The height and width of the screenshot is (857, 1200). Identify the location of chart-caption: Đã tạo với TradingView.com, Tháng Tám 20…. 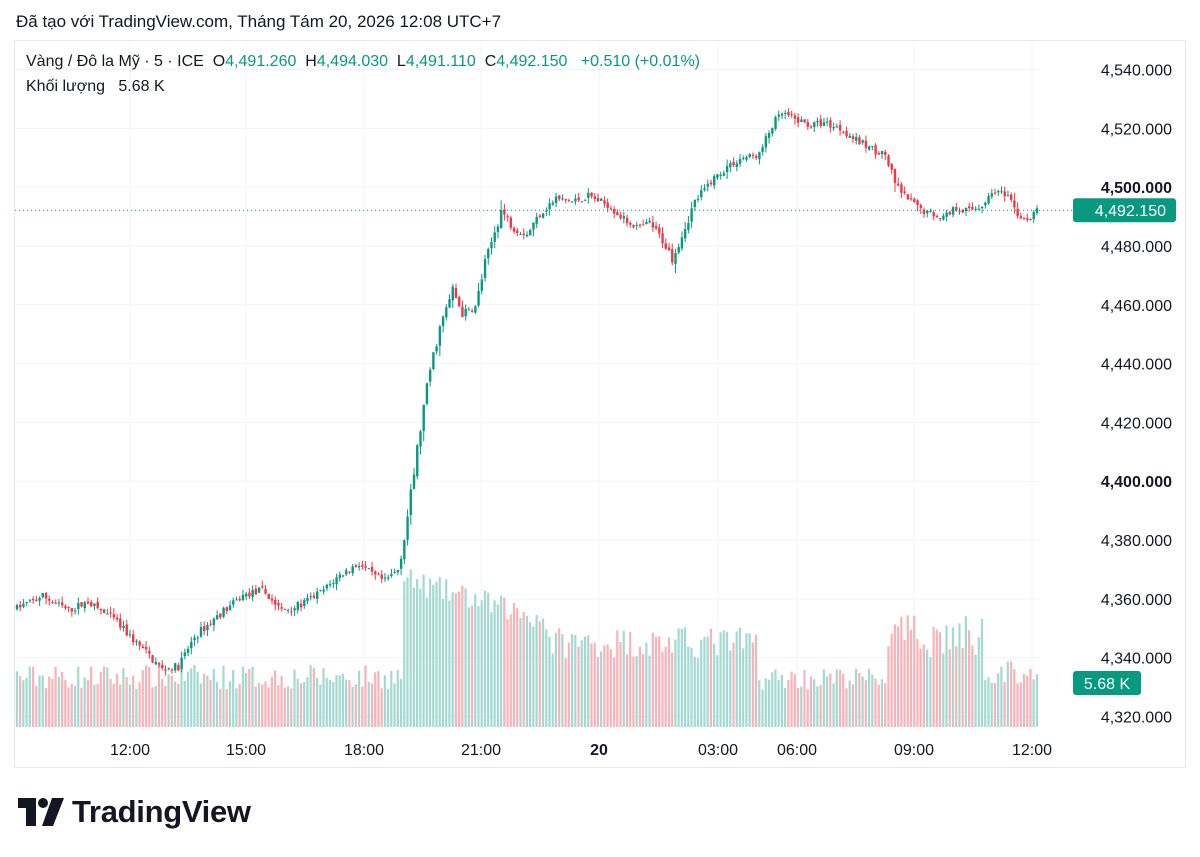
(259, 21).